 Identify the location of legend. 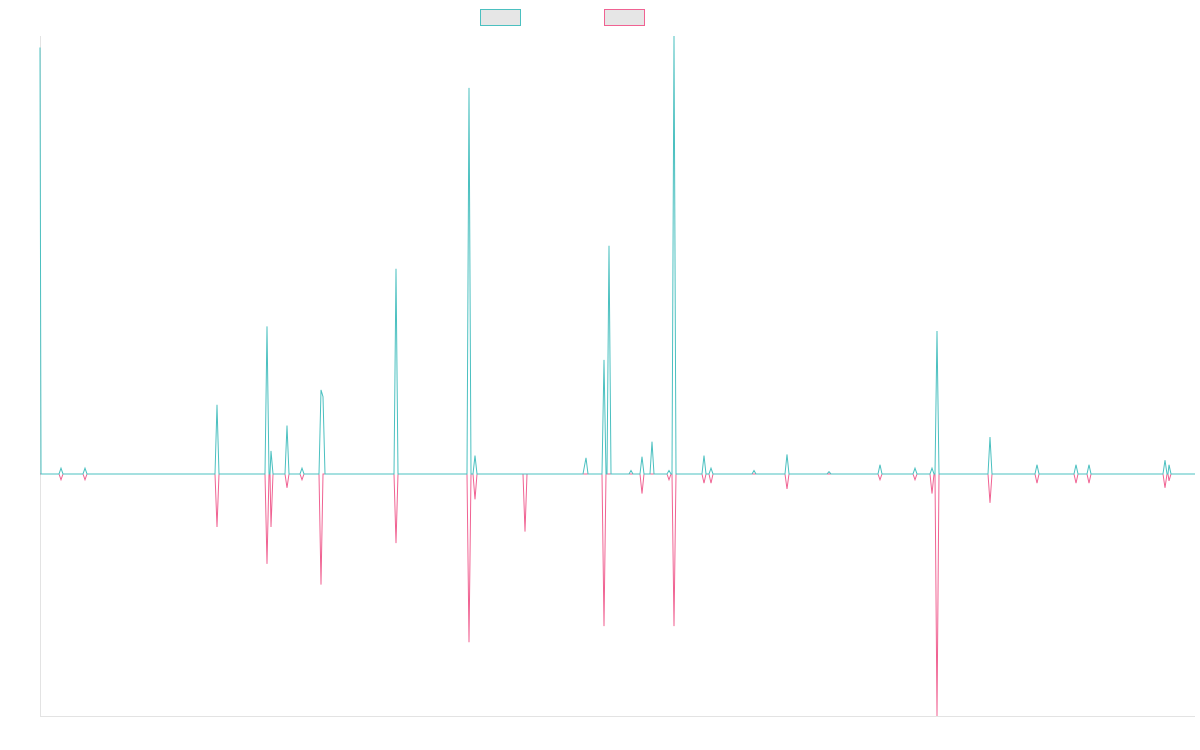
(562, 17).